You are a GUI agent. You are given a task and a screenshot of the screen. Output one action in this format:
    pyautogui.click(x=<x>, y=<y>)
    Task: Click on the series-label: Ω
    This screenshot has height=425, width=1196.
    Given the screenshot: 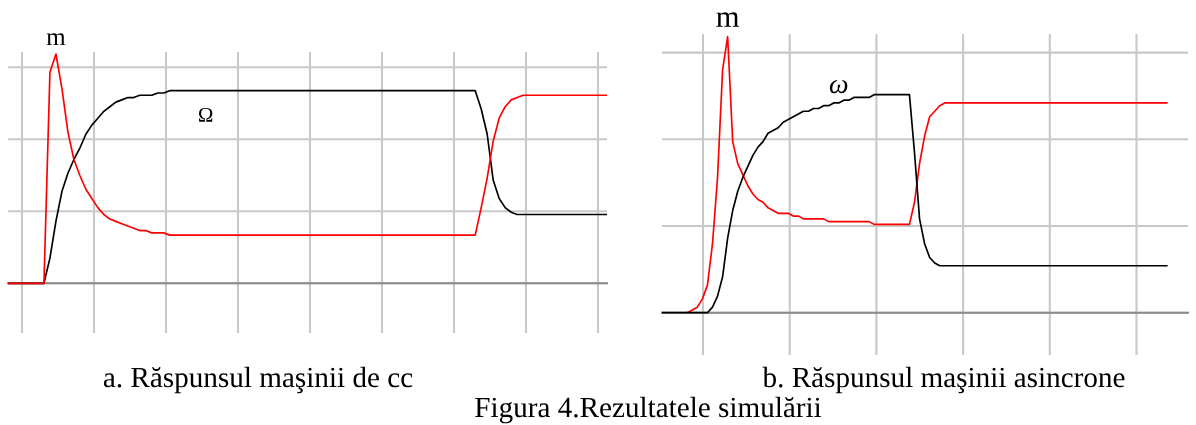 What is the action you would take?
    pyautogui.click(x=206, y=114)
    